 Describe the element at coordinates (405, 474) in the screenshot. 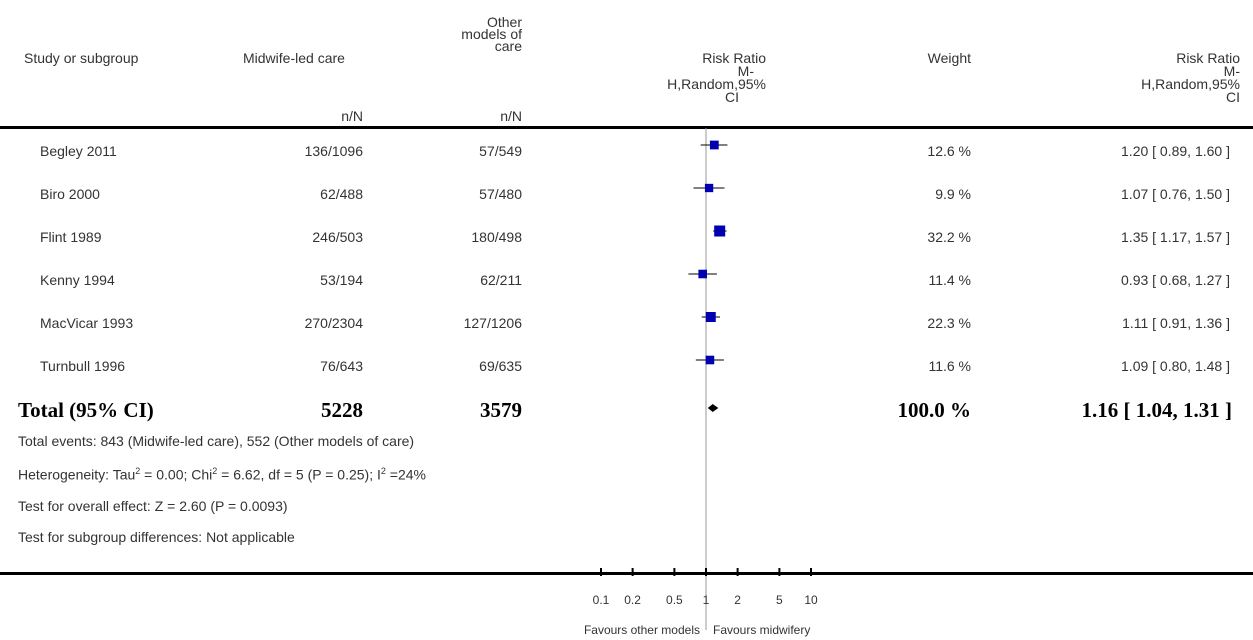

I see `heterogeneity-part-d: =24%` at that location.